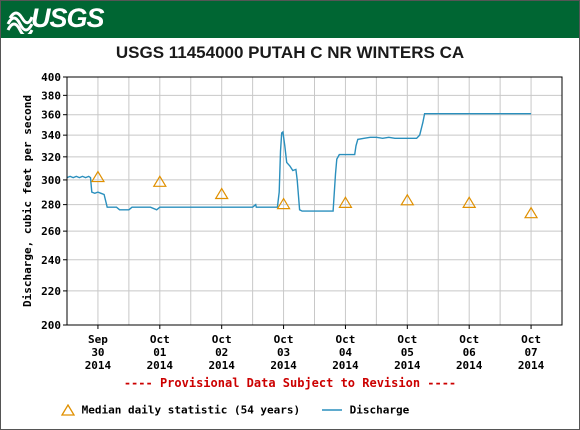 Image resolution: width=580 pixels, height=430 pixels. Describe the element at coordinates (51, 115) in the screenshot. I see `y-tick-label: 360` at that location.